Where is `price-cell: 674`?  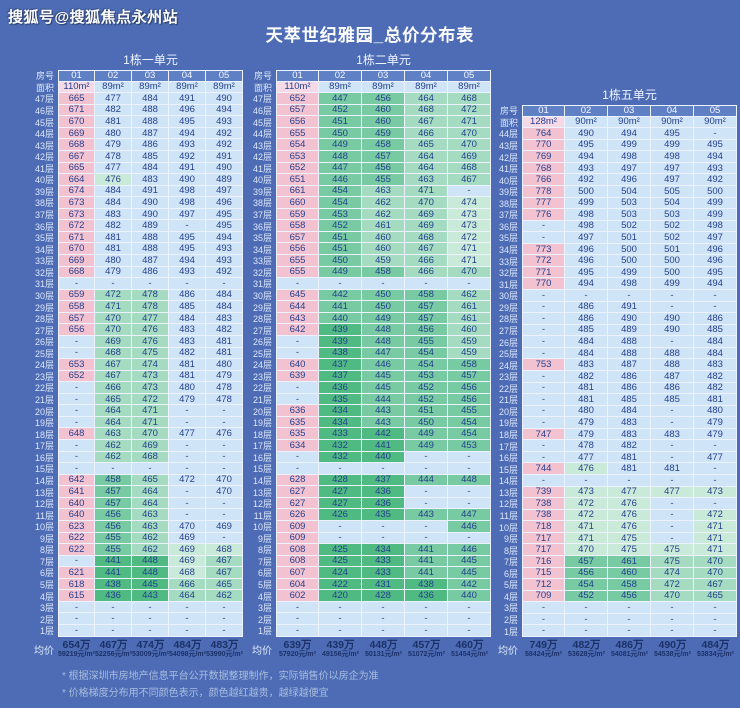
price-cell: 674 is located at coordinates (76, 191).